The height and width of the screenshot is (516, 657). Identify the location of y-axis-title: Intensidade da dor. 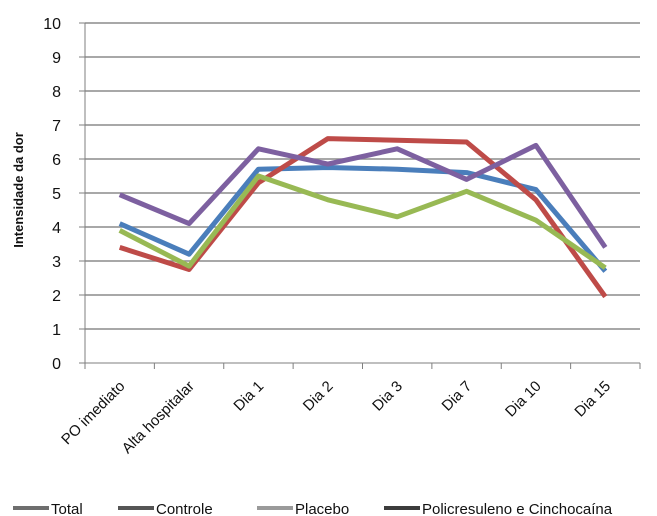
(18, 190).